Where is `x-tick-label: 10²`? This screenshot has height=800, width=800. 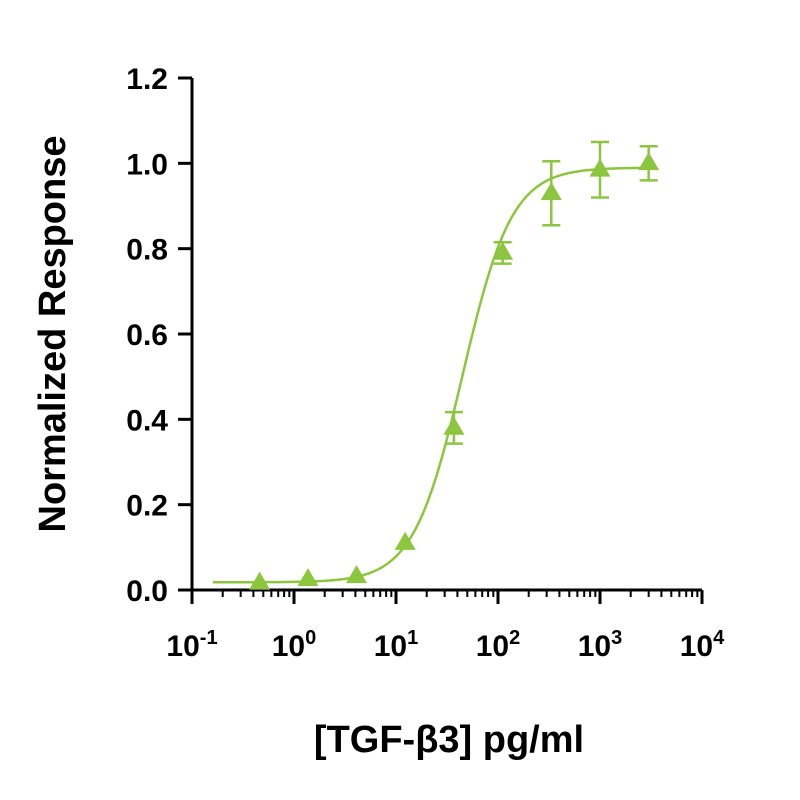 x-tick-label: 10² is located at coordinates (498, 645).